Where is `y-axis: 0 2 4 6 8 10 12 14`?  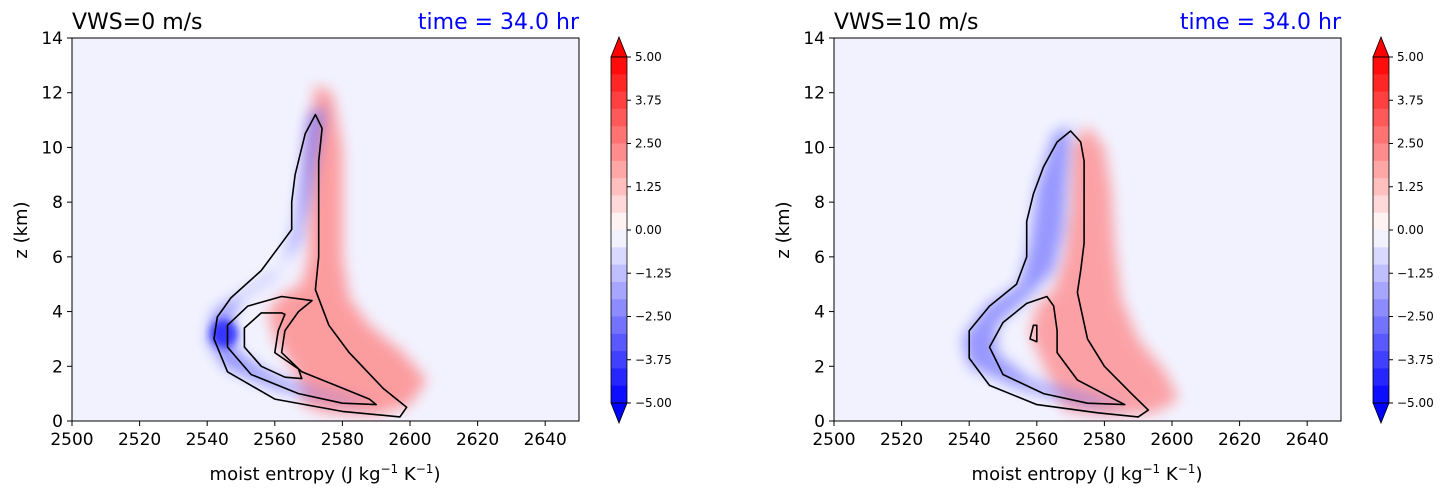 y-axis: 0 2 4 6 8 10 12 14 is located at coordinates (56, 230).